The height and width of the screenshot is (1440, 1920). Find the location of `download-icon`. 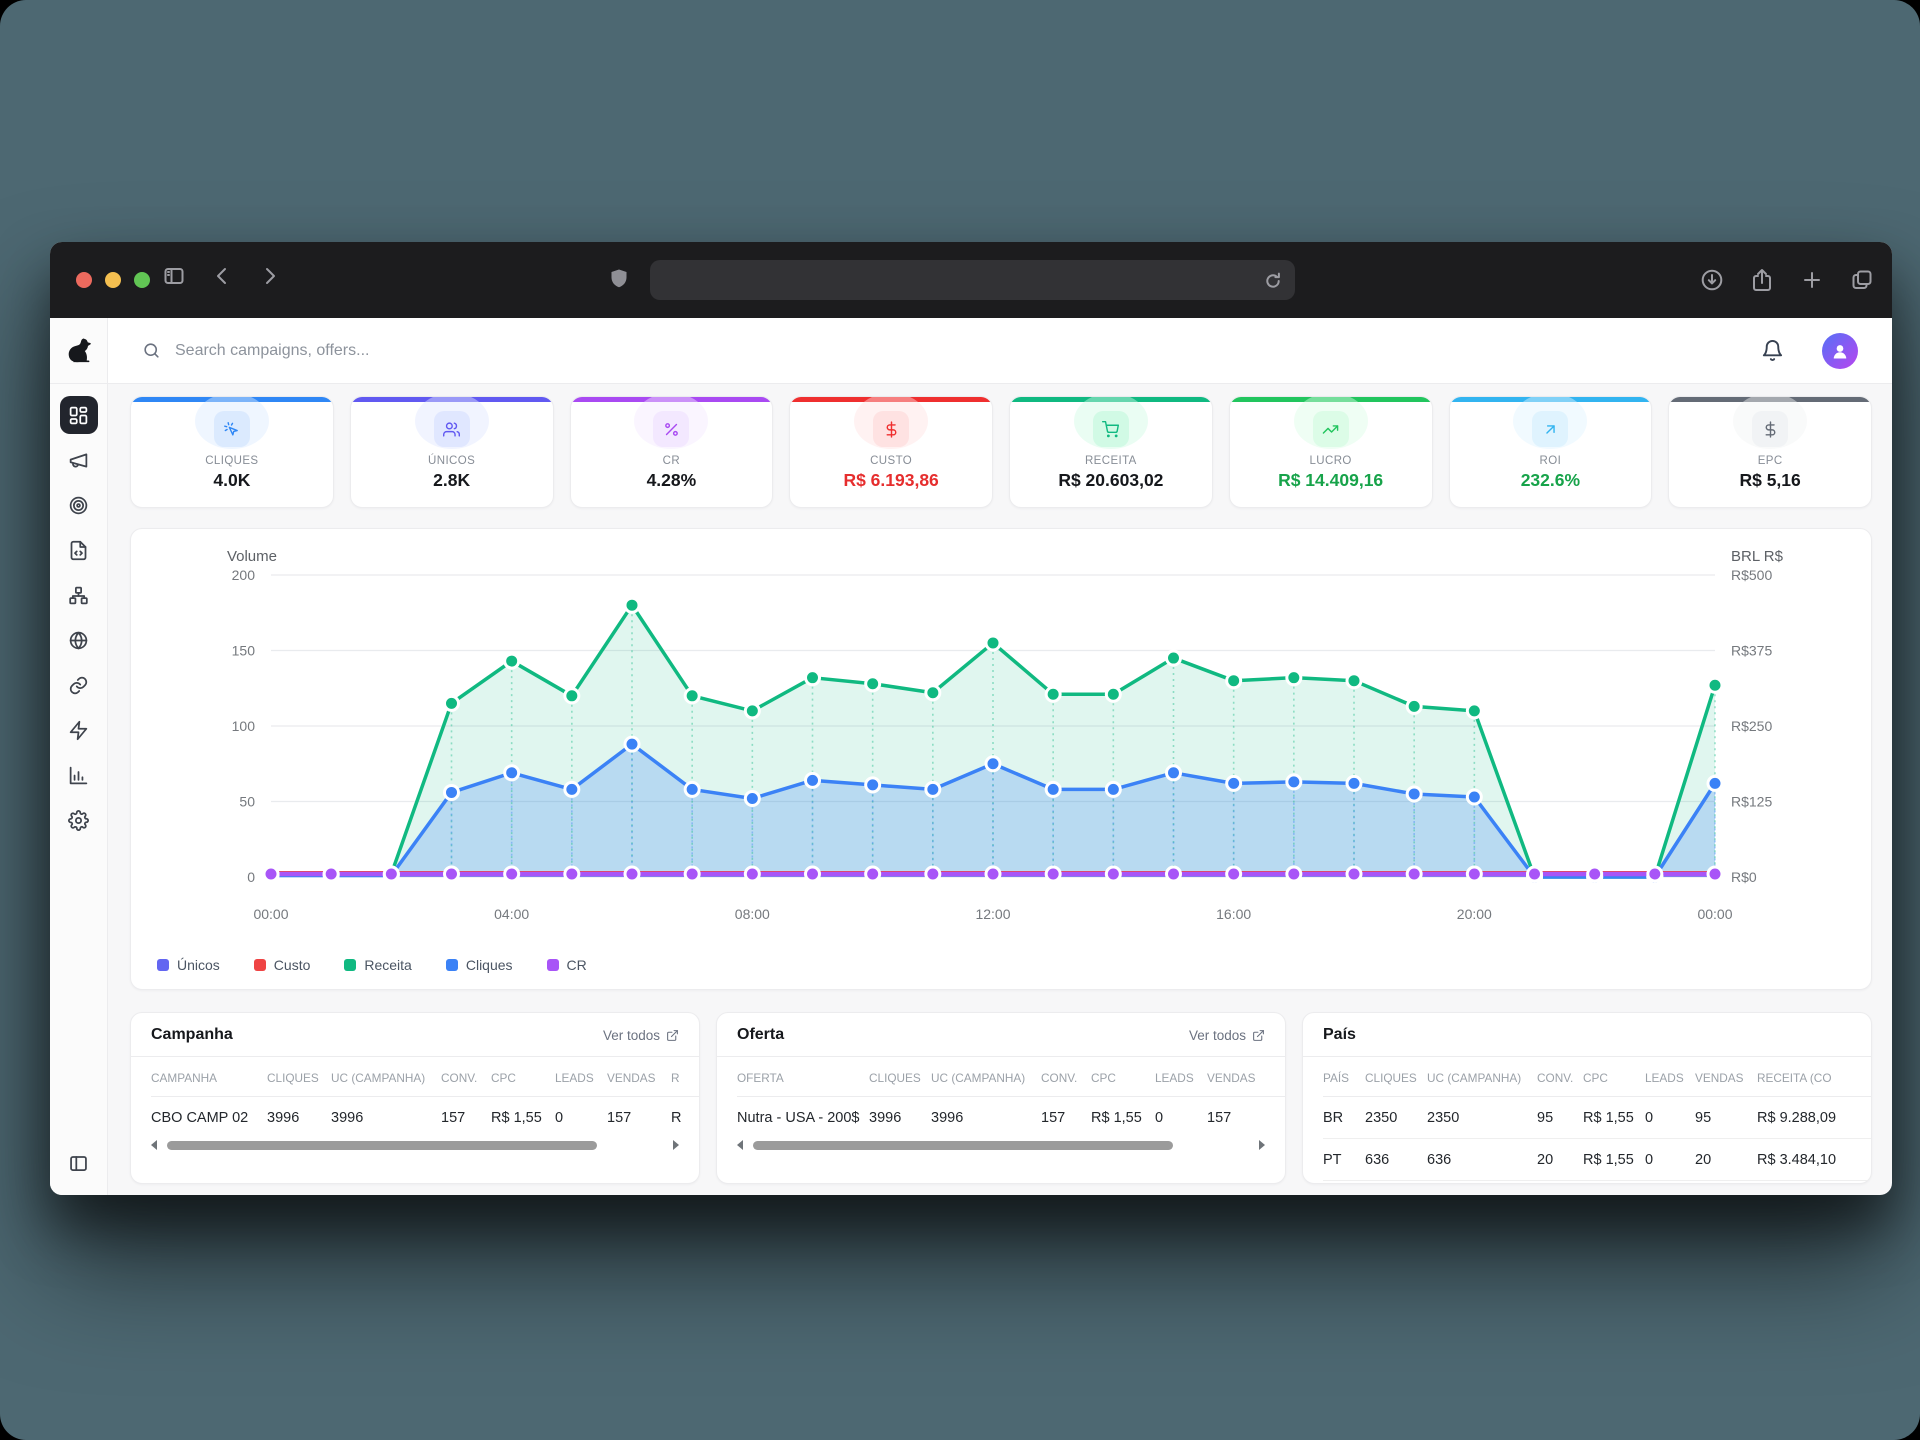

download-icon is located at coordinates (1712, 280).